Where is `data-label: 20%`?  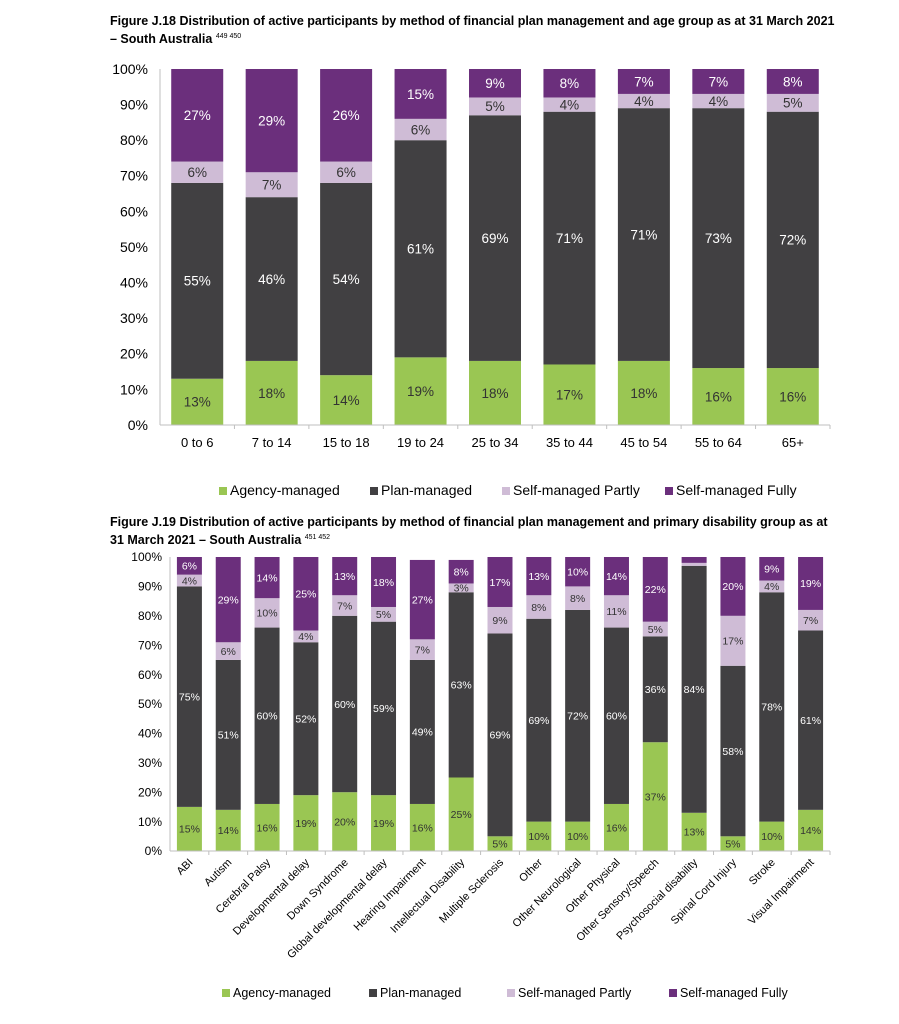 data-label: 20% is located at coordinates (732, 587).